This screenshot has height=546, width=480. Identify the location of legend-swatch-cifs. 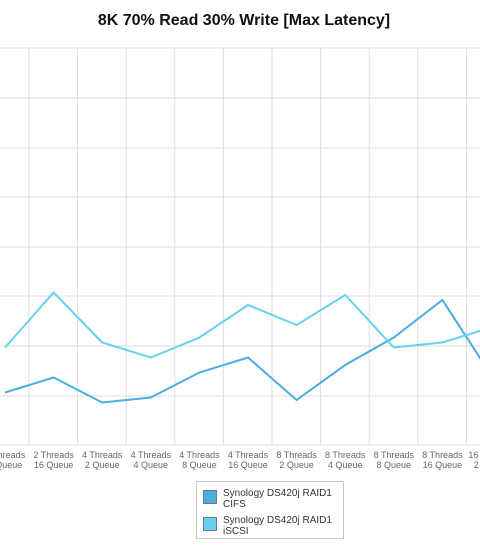
(210, 497).